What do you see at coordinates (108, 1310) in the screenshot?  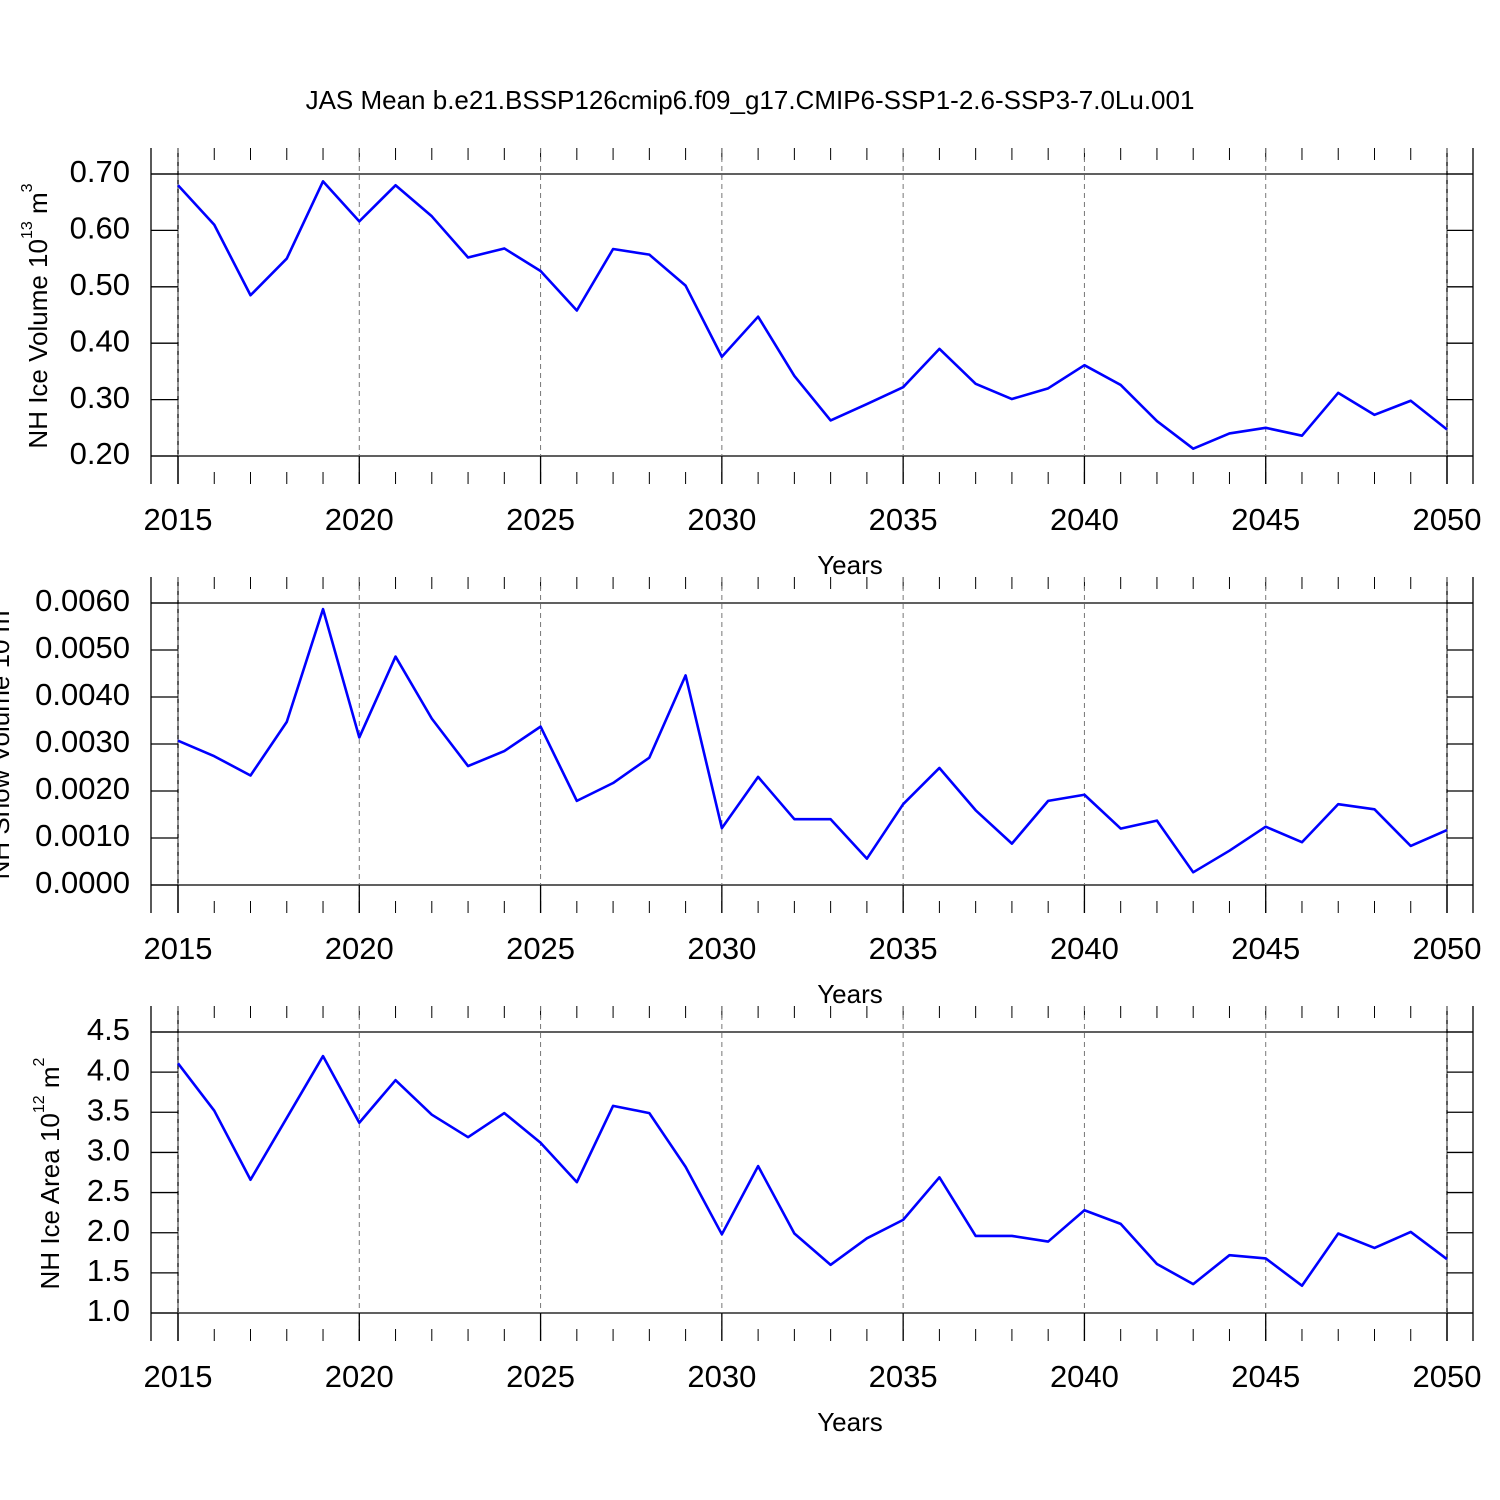 I see `y-tick-label: 1.0` at bounding box center [108, 1310].